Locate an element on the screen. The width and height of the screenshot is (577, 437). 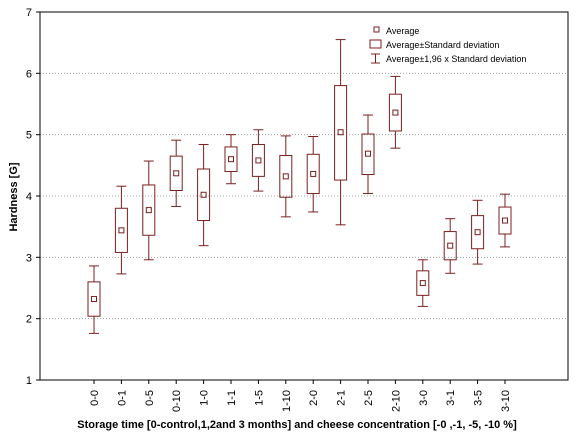
x-tick-label: 1-1 is located at coordinates (232, 398).